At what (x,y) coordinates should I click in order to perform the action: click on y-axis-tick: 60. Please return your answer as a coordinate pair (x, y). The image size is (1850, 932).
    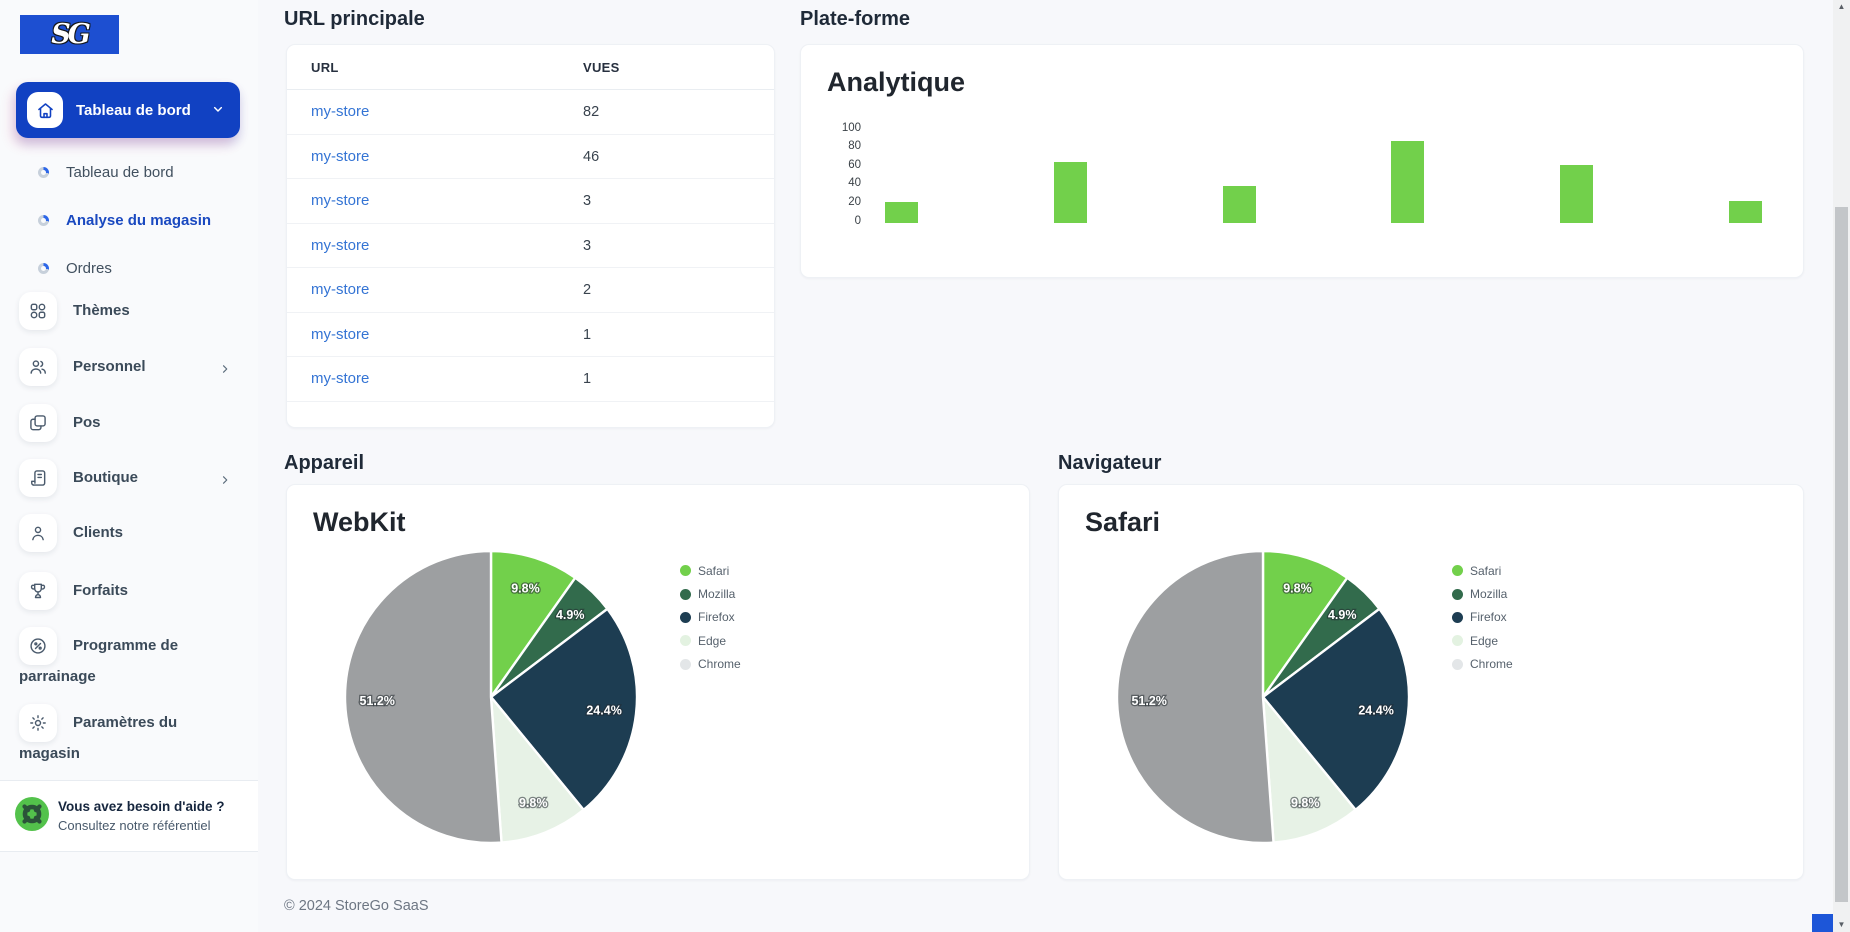
    Looking at the image, I should click on (854, 164).